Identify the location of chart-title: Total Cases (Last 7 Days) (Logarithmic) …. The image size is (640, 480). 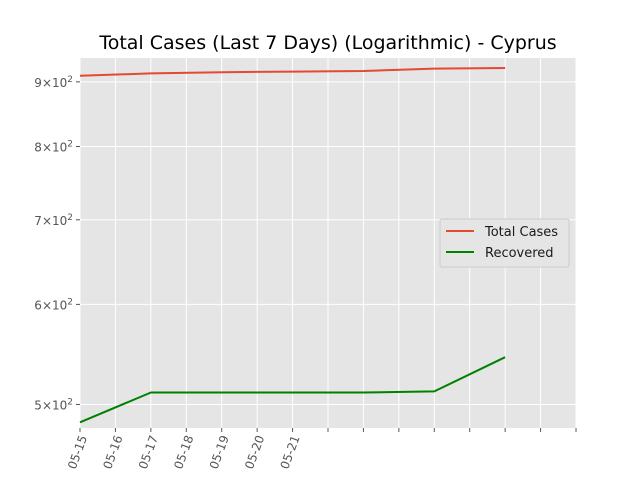
(327, 43).